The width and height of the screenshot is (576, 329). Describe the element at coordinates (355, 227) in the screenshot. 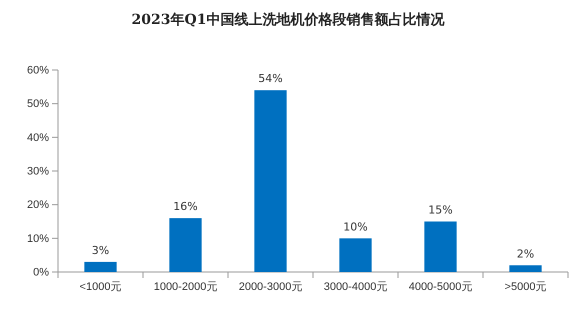

I see `data-label: 10%` at that location.